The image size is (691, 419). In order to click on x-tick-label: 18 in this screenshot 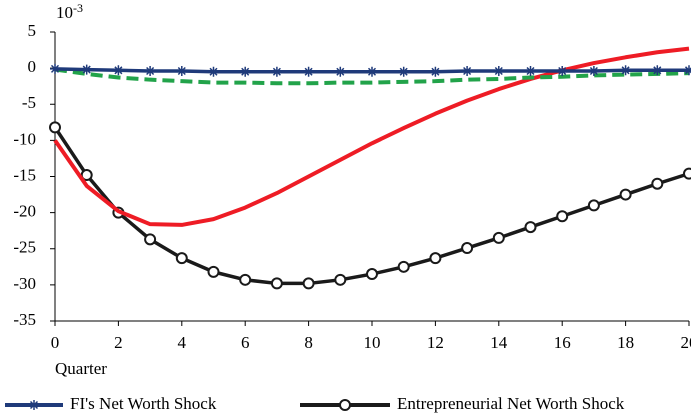, I will do `click(625, 342)`.